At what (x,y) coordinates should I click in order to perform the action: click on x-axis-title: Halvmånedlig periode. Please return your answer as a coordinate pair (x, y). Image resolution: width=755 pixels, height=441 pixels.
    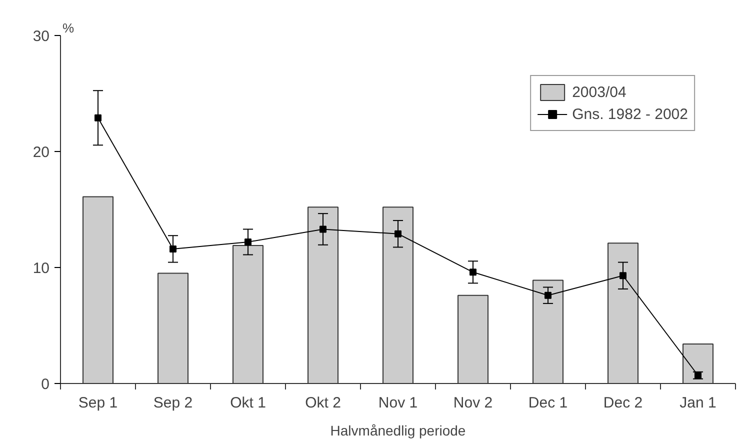
    Looking at the image, I should click on (398, 430).